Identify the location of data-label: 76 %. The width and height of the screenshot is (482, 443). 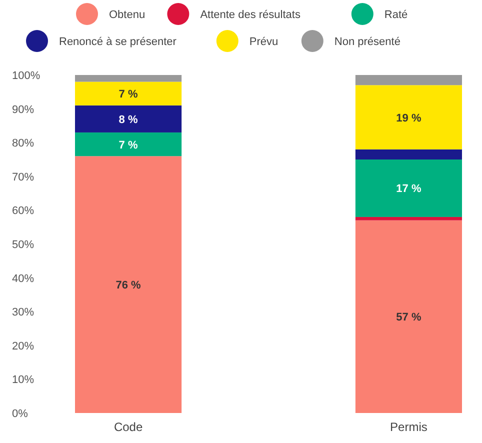
(129, 286).